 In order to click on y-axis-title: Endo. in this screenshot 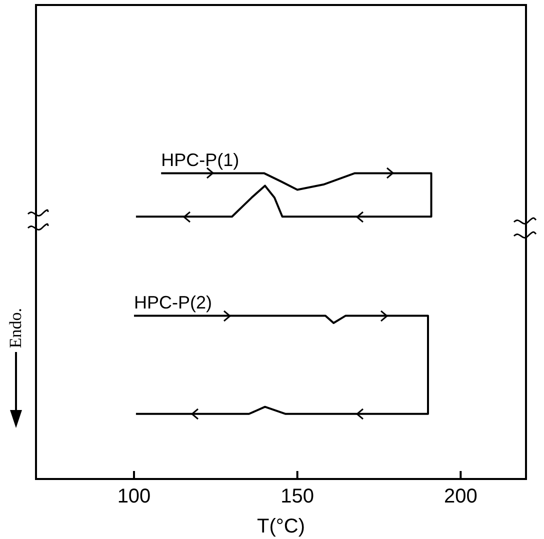, I will do `click(16, 328)`.